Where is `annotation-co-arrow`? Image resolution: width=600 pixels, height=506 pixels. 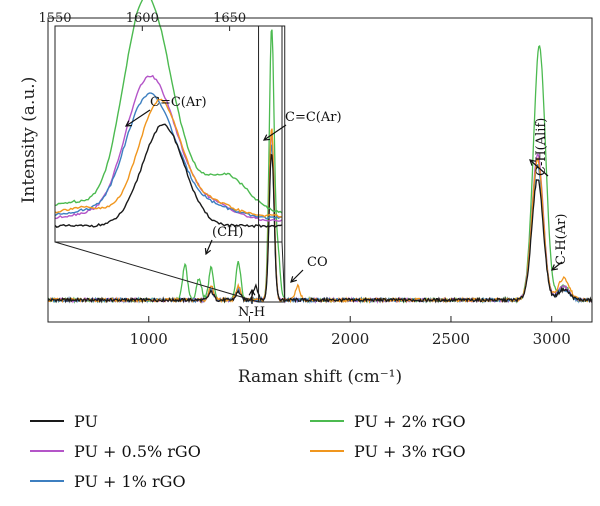
annotation-co-arrow is located at coordinates (297, 276).